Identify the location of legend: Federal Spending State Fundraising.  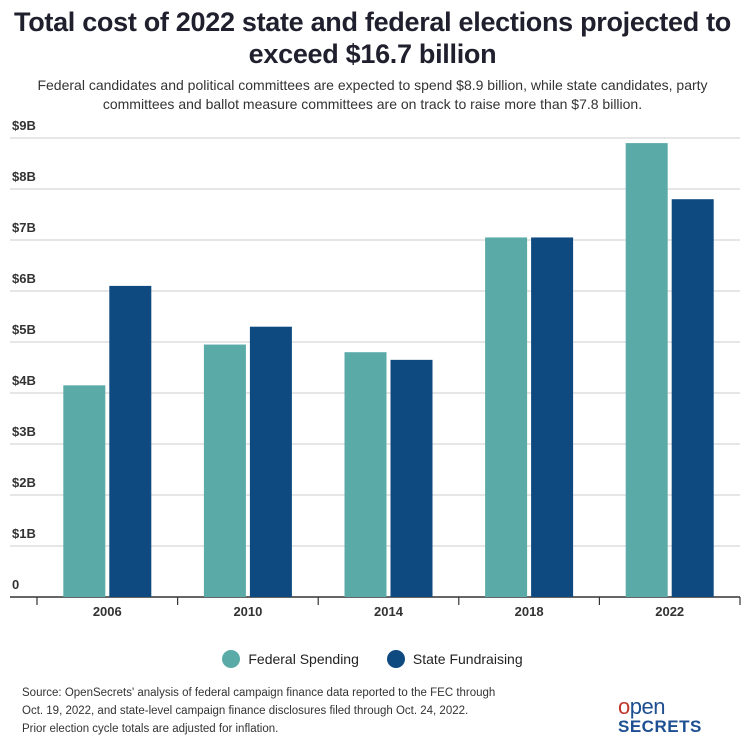
(372, 659).